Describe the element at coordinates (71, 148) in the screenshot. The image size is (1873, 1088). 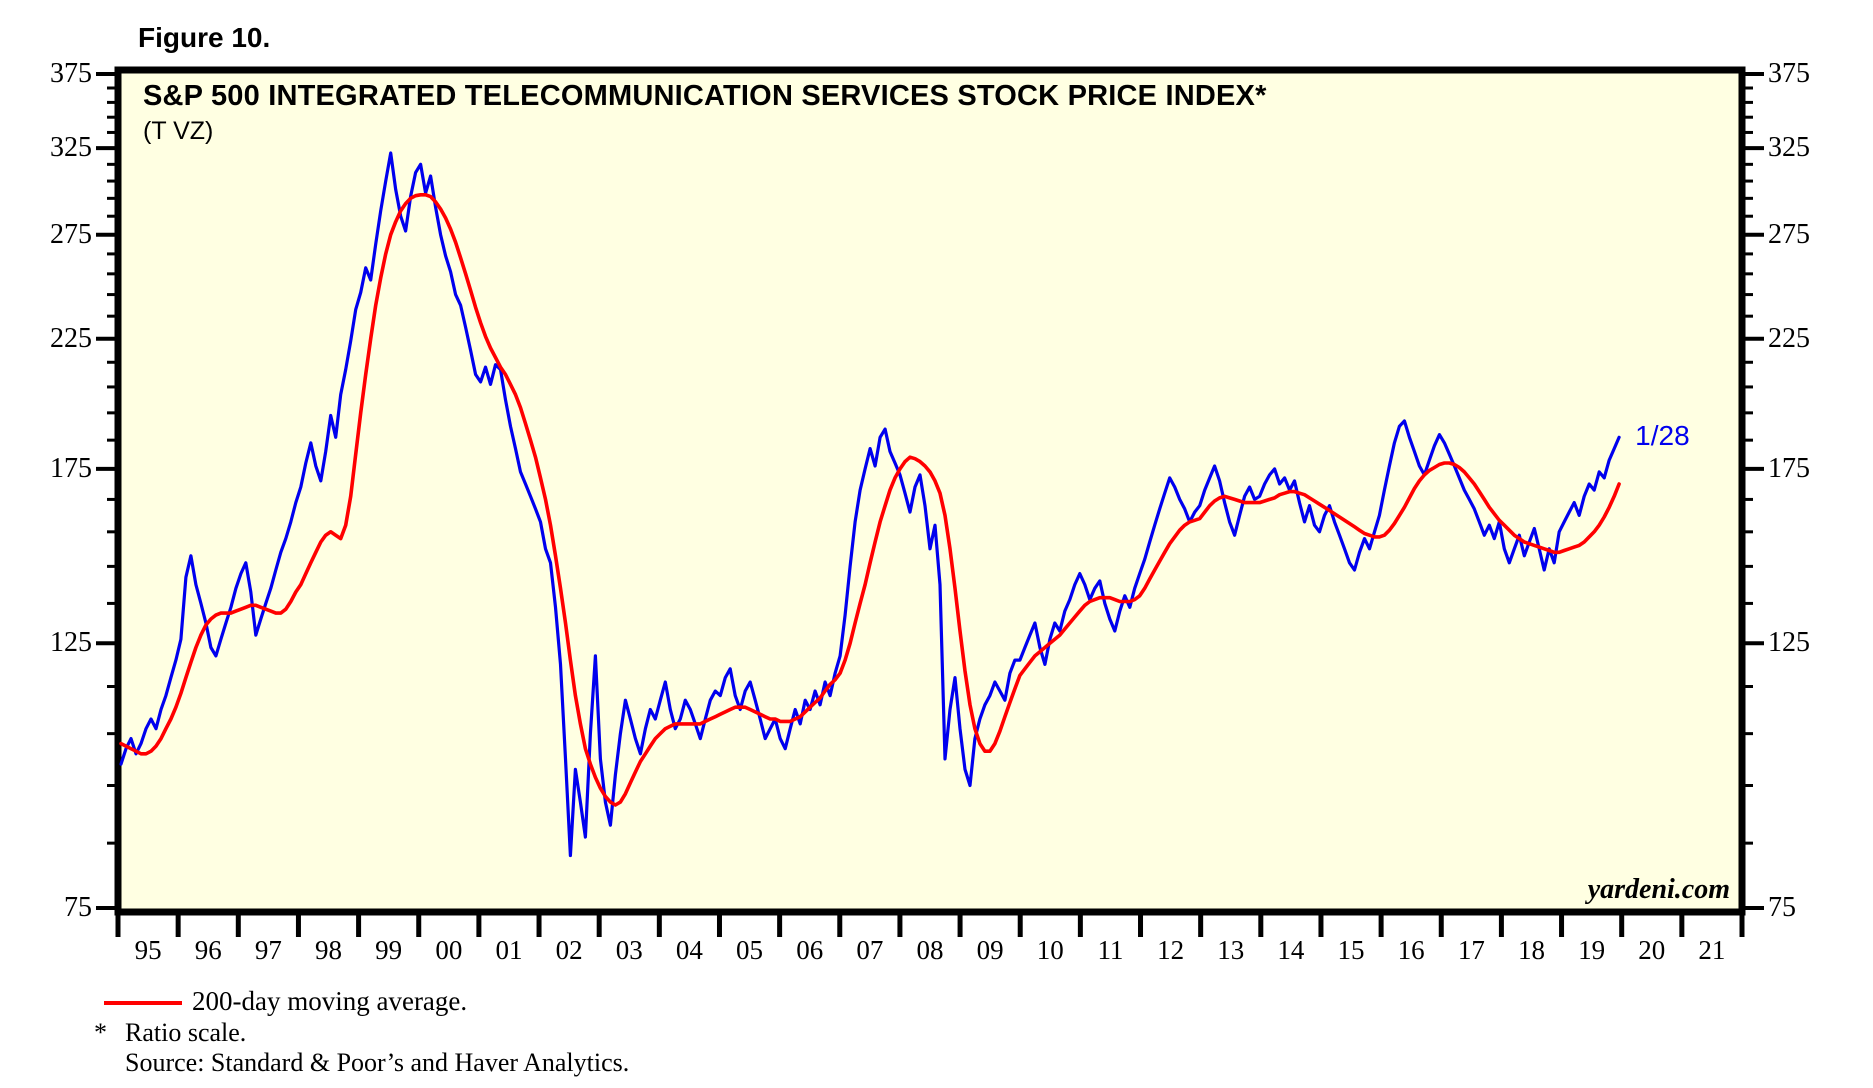
I see `y-tick-label-left: 325` at that location.